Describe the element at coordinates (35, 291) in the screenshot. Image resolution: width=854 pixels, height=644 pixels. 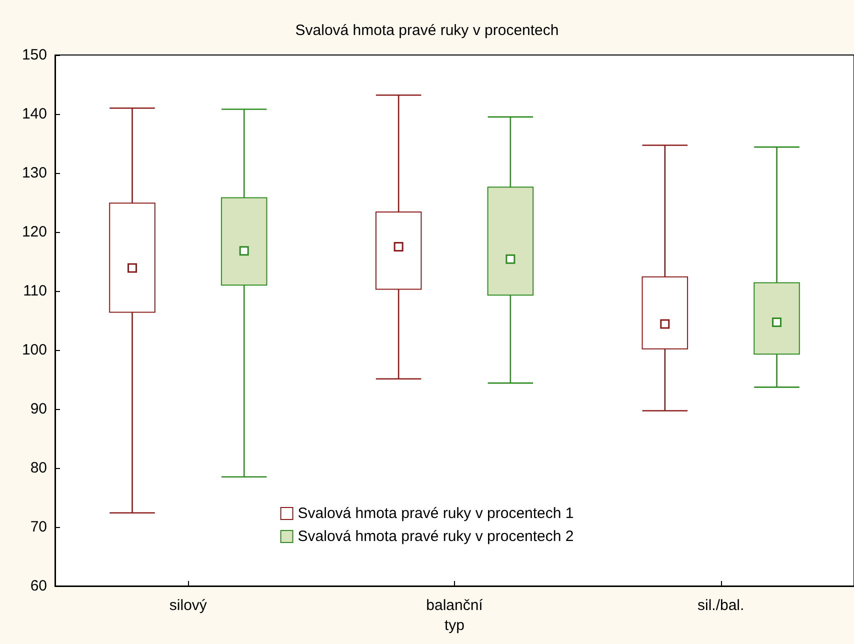
I see `y-tick-label: 110` at that location.